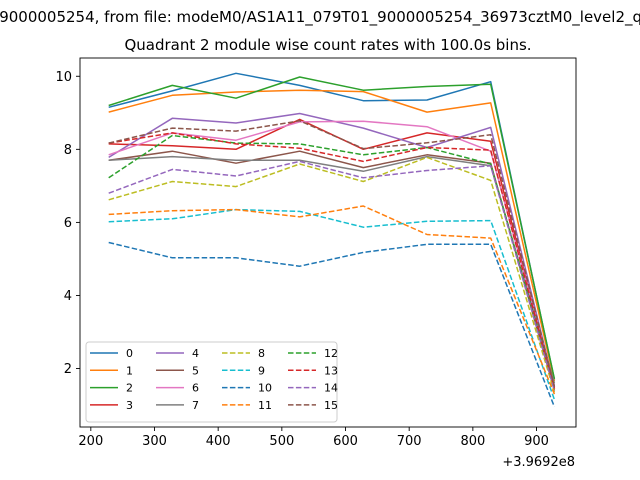 This screenshot has height=480, width=640. Describe the element at coordinates (68, 369) in the screenshot. I see `y-tick-label-2: 2` at that location.